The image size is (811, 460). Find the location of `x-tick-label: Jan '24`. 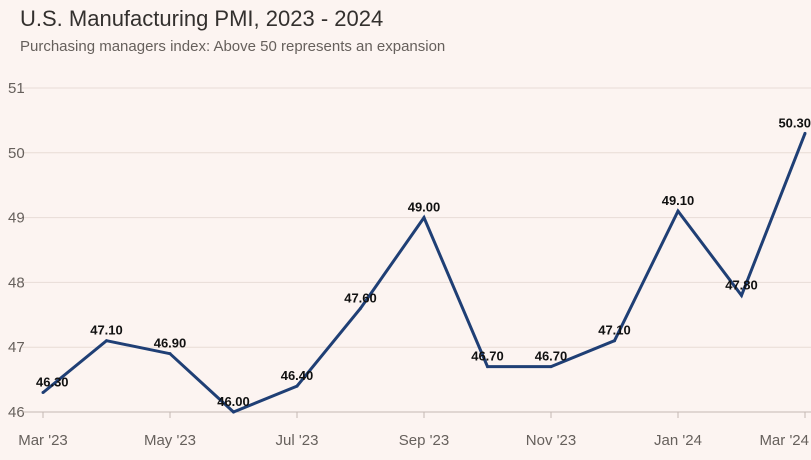

x-tick-label: Jan '24 is located at coordinates (678, 440).